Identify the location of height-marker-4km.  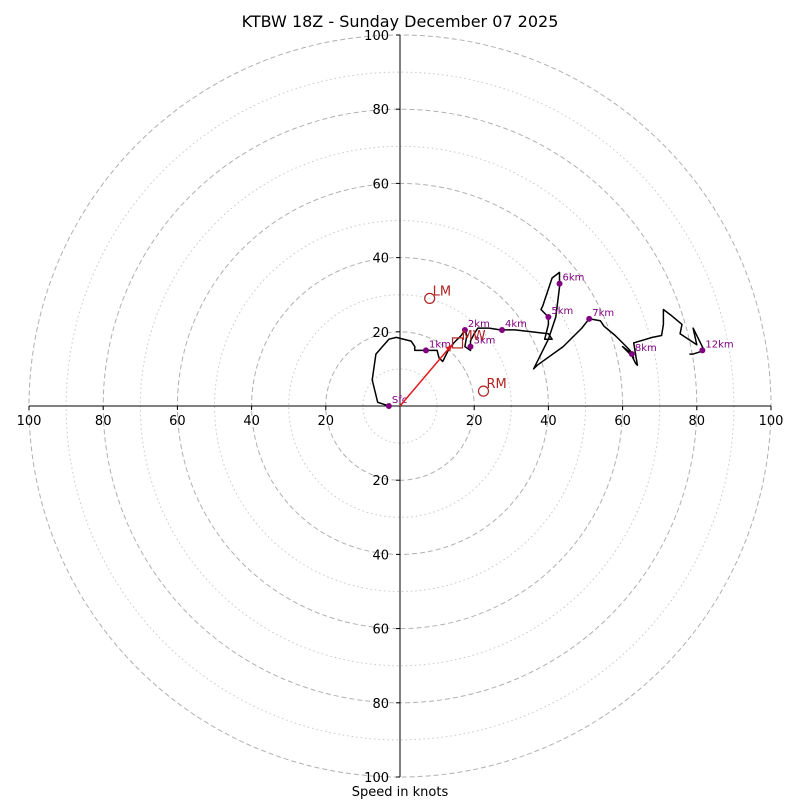
(502, 329).